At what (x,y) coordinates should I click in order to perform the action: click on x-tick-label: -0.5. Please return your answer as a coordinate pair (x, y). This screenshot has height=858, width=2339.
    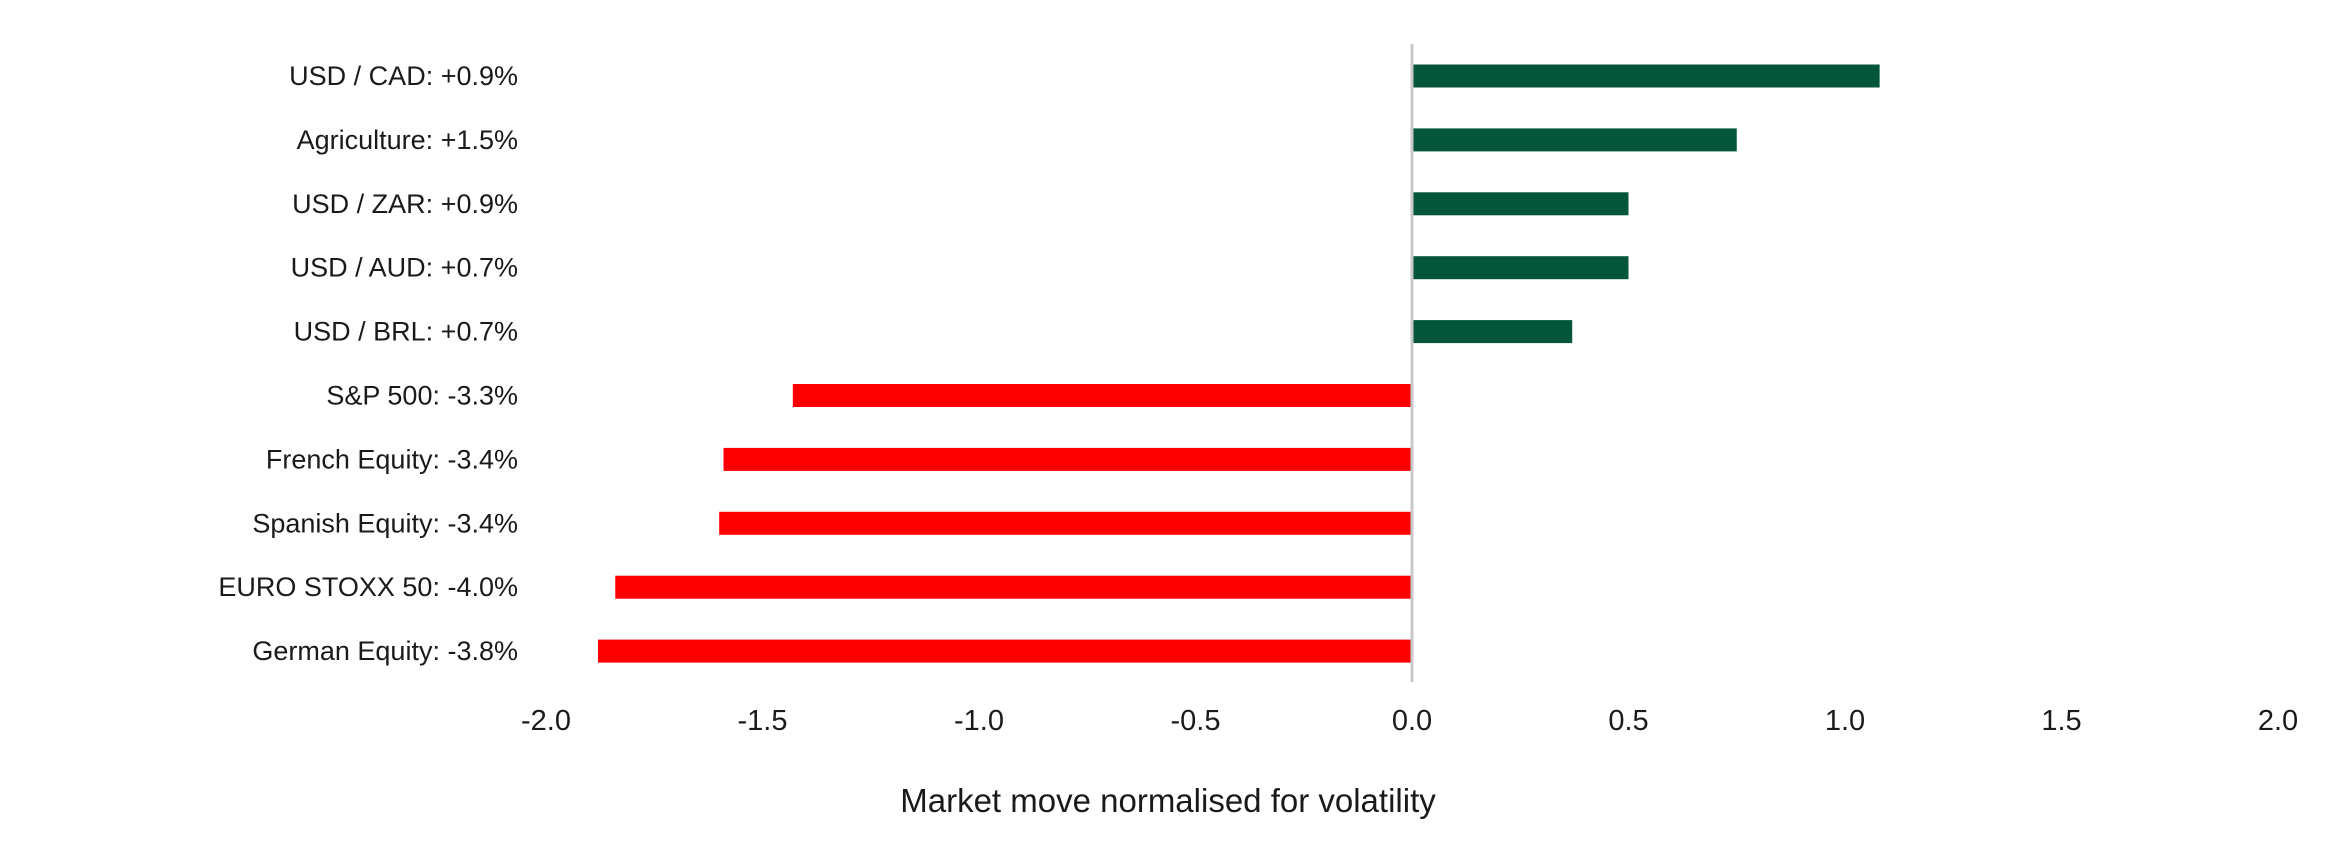
    Looking at the image, I should click on (1196, 721).